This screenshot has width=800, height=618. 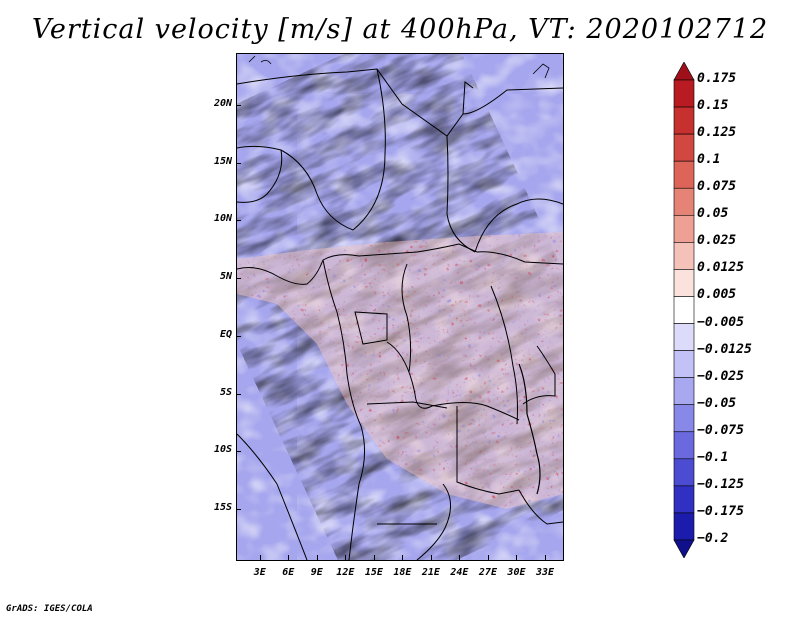 I want to click on lon-tick-label: 30E, so click(x=516, y=572).